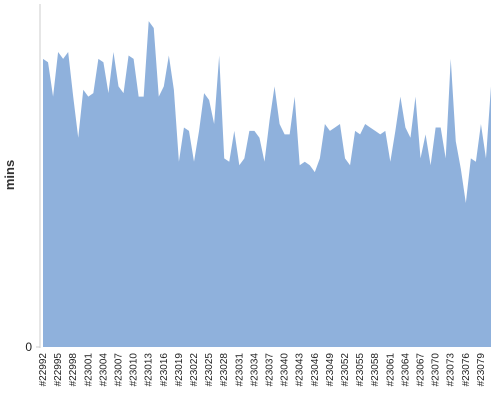  Describe the element at coordinates (330, 370) in the screenshot. I see `x-tick-label: #23049` at that location.